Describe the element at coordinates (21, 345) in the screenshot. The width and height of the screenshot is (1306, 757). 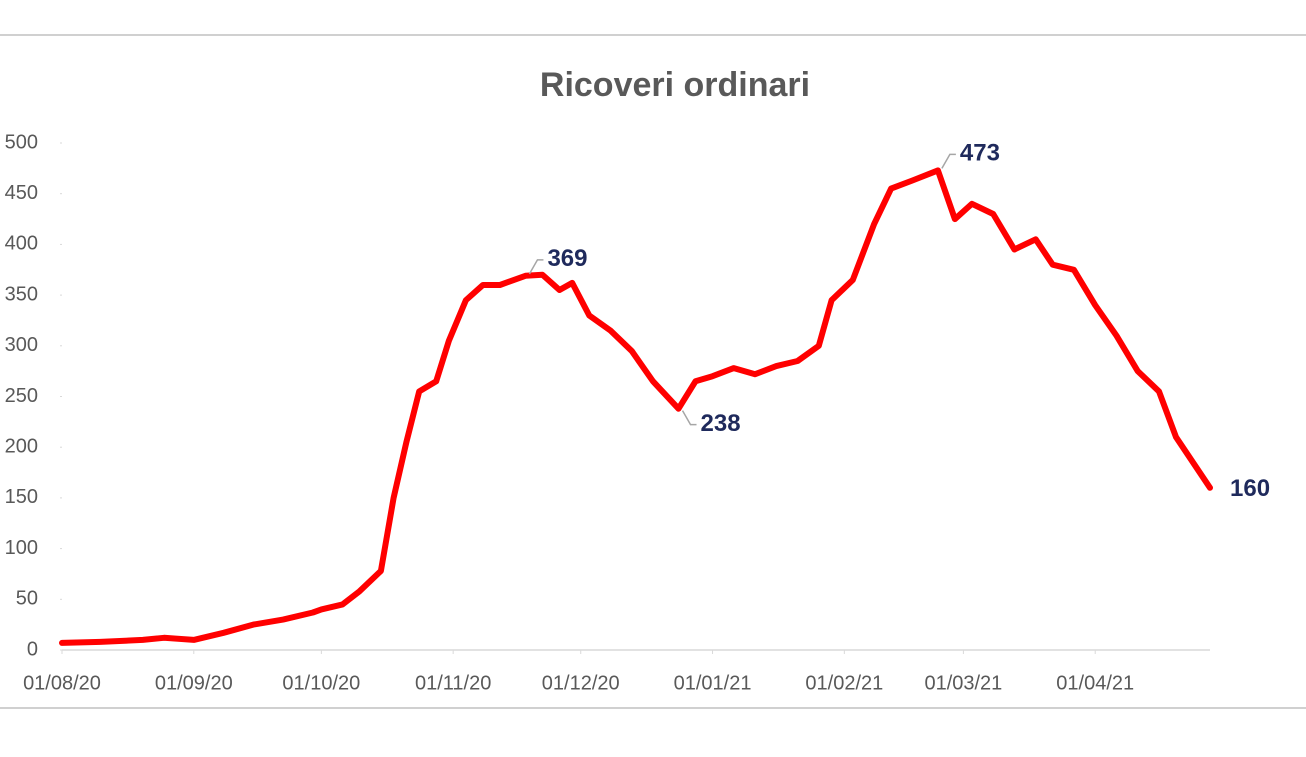
I see `y-tick-label: 300` at that location.